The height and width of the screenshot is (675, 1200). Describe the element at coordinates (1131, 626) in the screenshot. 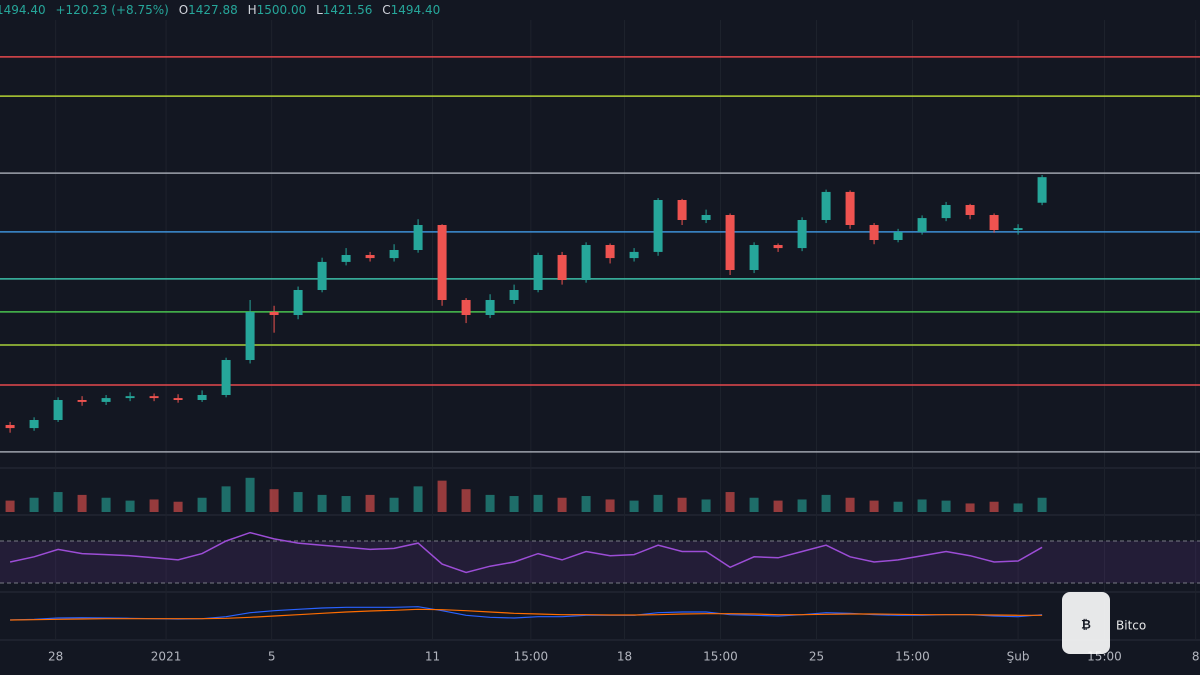

I see `logo-text: Bitco` at that location.